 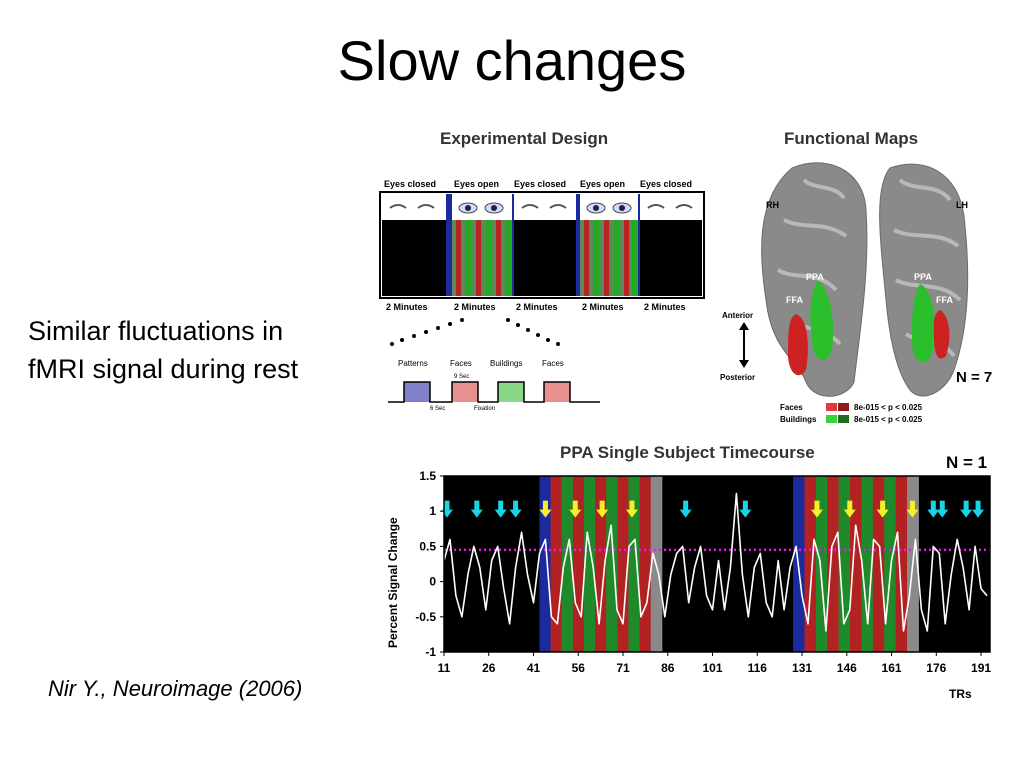 I want to click on maps-n-label: N = 7, so click(x=974, y=377).